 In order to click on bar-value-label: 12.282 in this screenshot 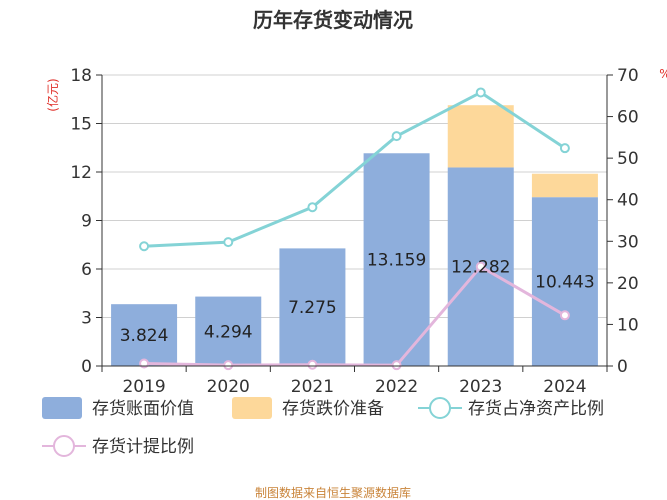, I will do `click(480, 268)`.